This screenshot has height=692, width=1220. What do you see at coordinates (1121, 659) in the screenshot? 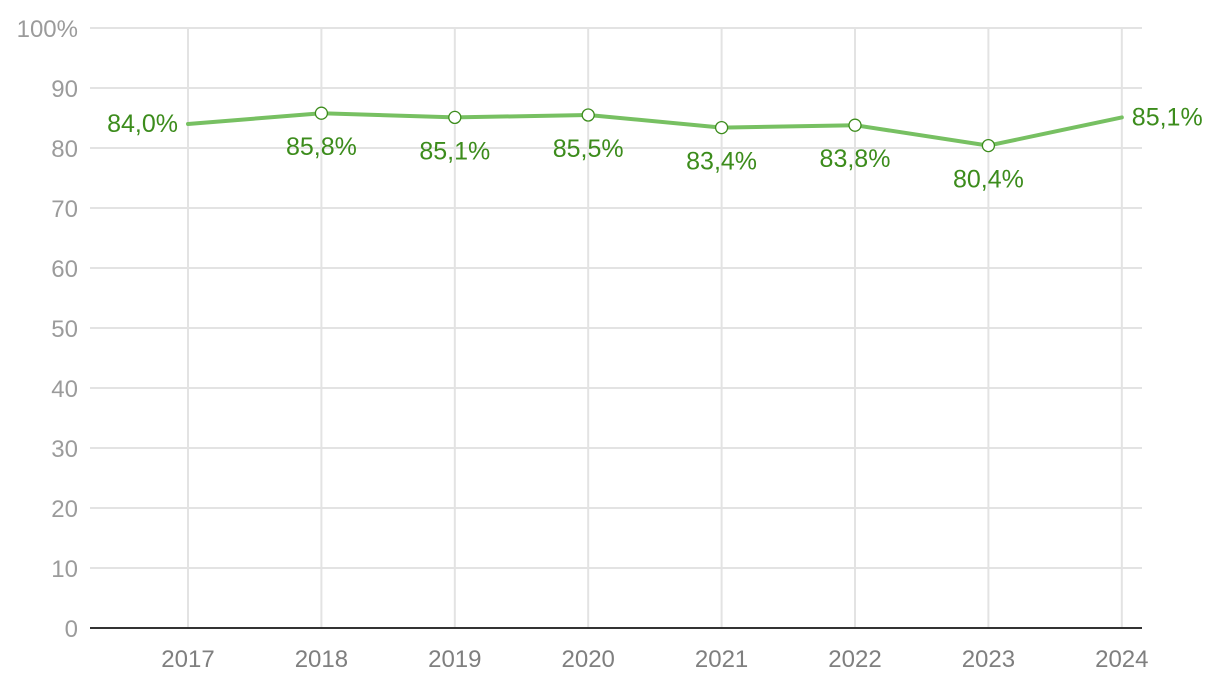
I see `x-tick-label: 2024` at bounding box center [1121, 659].